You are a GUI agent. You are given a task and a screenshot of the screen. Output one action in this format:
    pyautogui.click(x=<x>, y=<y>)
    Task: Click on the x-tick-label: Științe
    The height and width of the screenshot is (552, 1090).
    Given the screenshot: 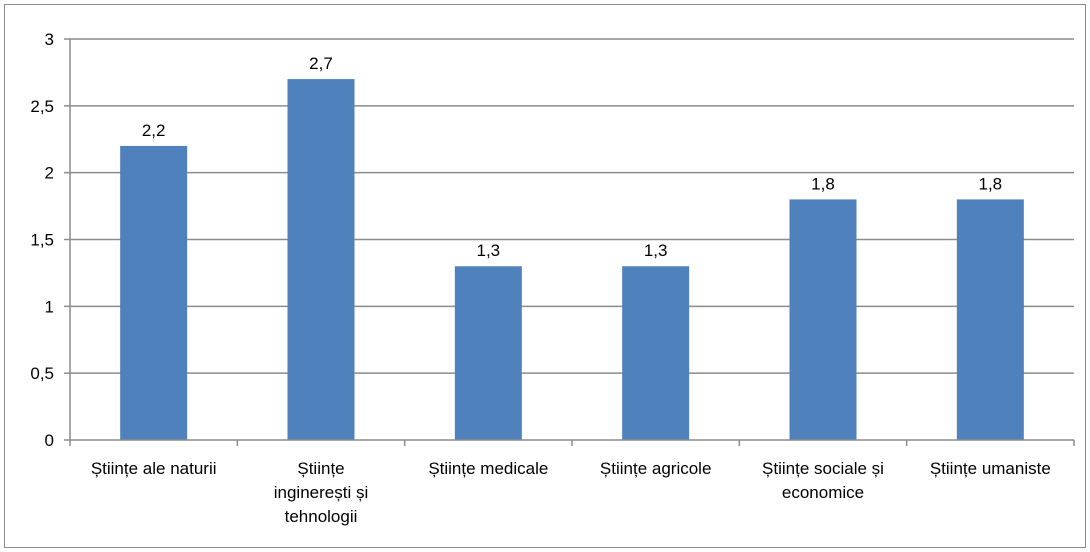 What is the action you would take?
    pyautogui.click(x=320, y=468)
    